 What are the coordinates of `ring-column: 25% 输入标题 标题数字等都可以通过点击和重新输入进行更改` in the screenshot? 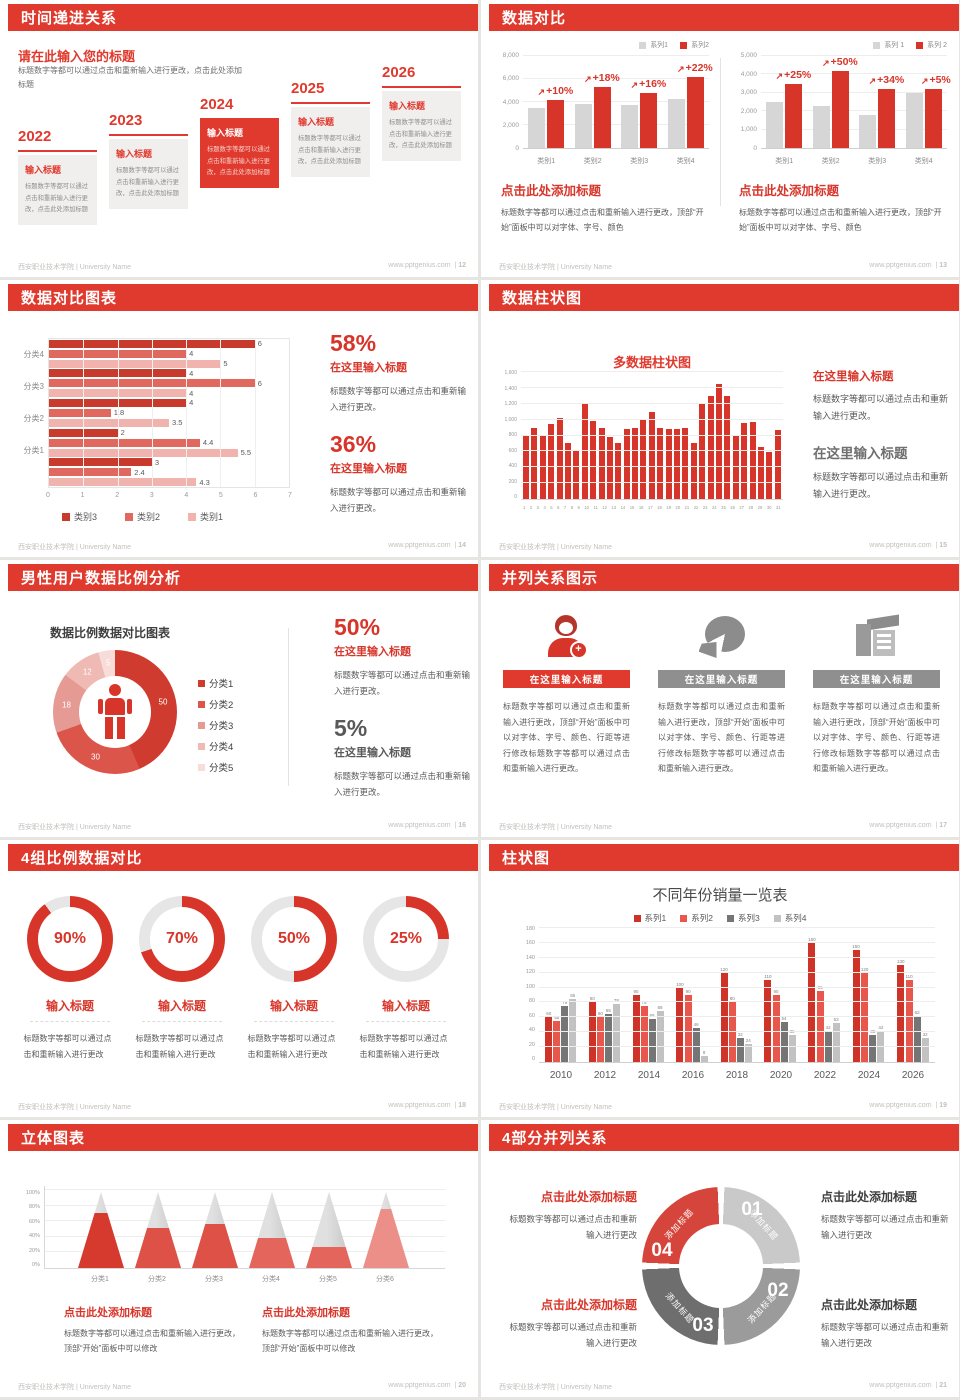 It's located at (406, 979).